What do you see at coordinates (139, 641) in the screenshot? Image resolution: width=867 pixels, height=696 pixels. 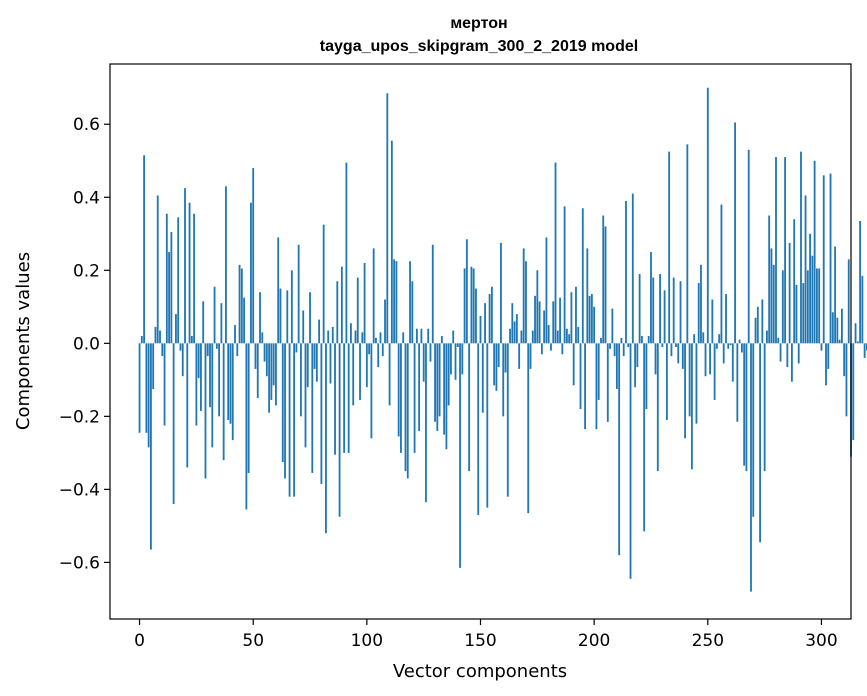 I see `x-tick-label: 0` at bounding box center [139, 641].